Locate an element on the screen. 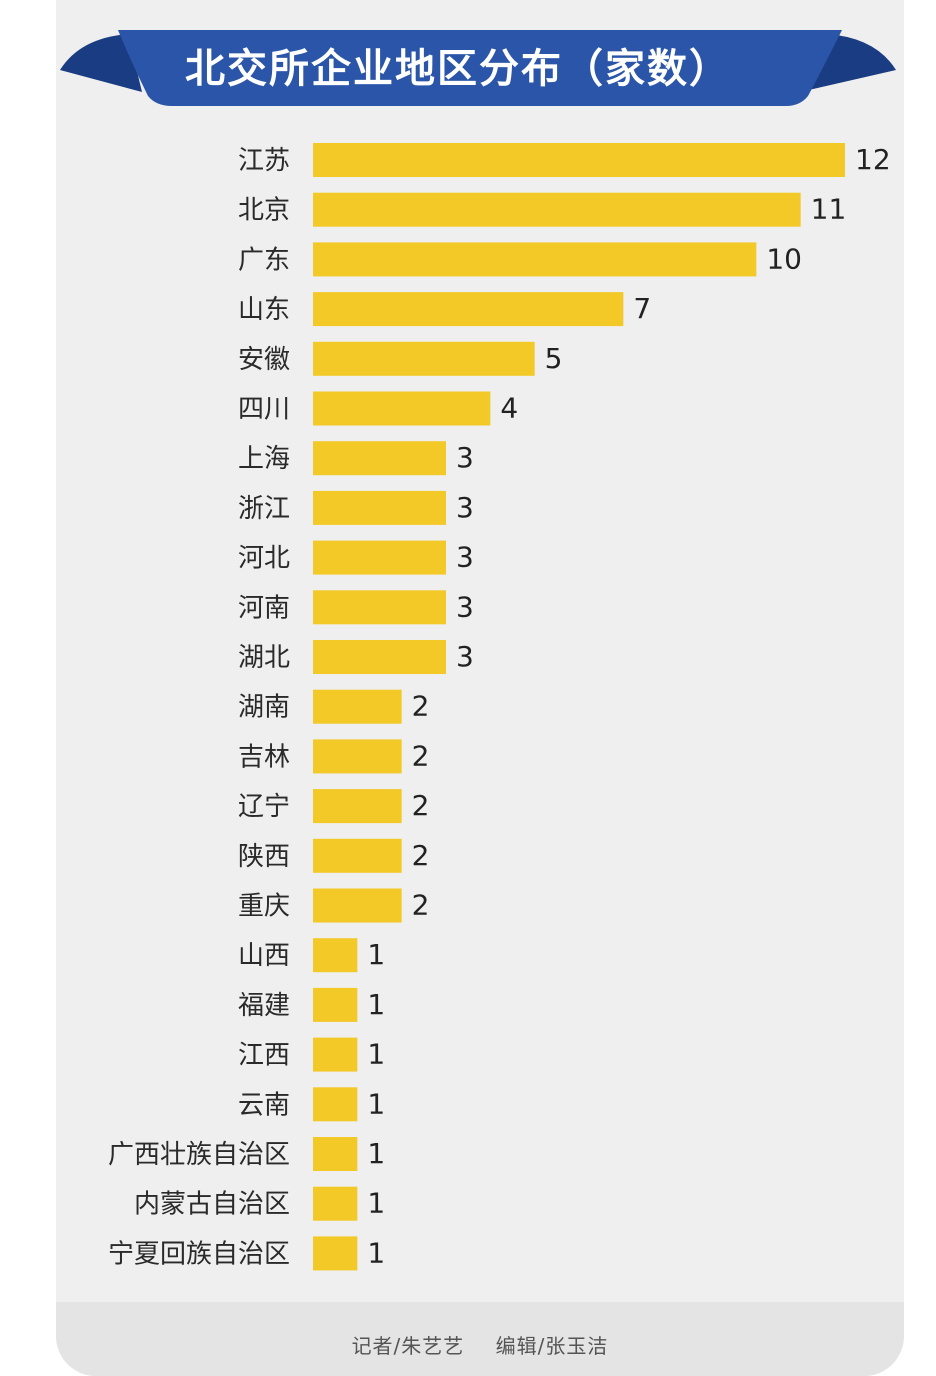 The height and width of the screenshot is (1376, 936). category-label: 江西 is located at coordinates (264, 1056).